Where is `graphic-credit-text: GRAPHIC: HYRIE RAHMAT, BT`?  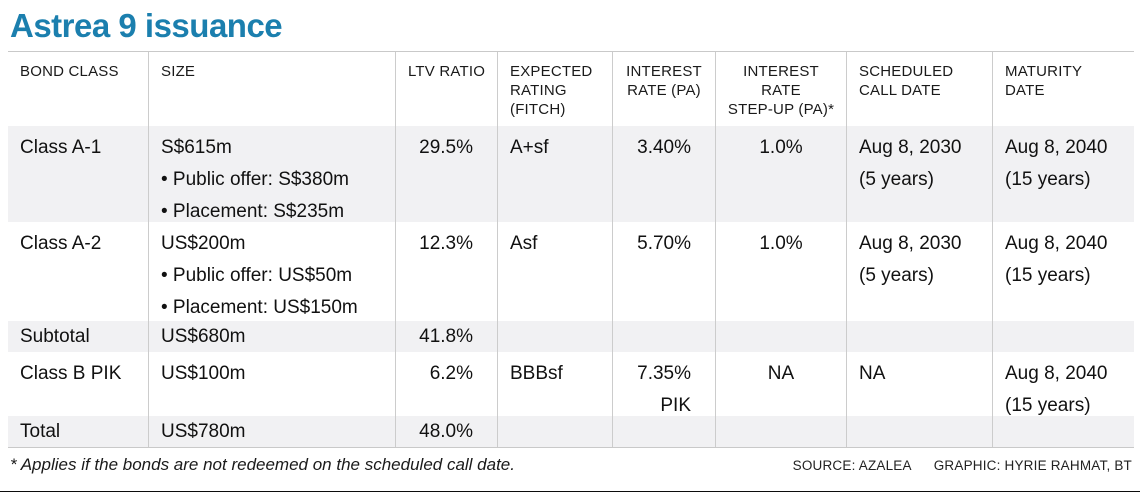 graphic-credit-text: GRAPHIC: HYRIE RAHMAT, BT is located at coordinates (1032, 465).